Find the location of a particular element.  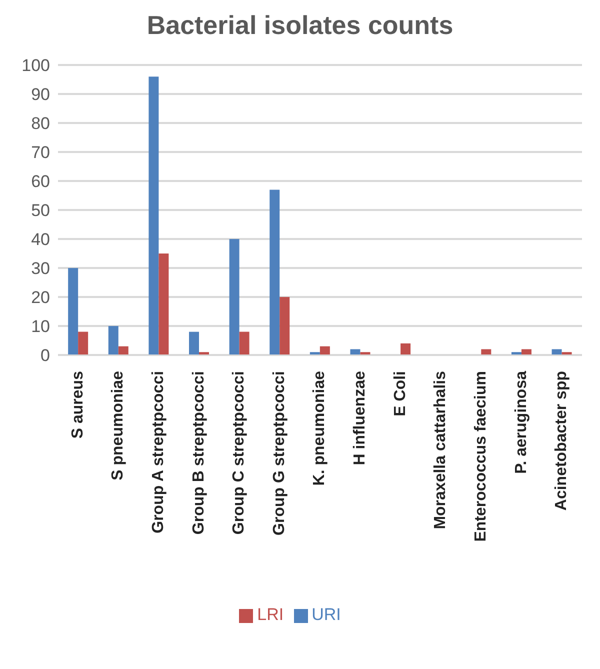

x-tick-label: Group G streptpcocci is located at coordinates (279, 453).